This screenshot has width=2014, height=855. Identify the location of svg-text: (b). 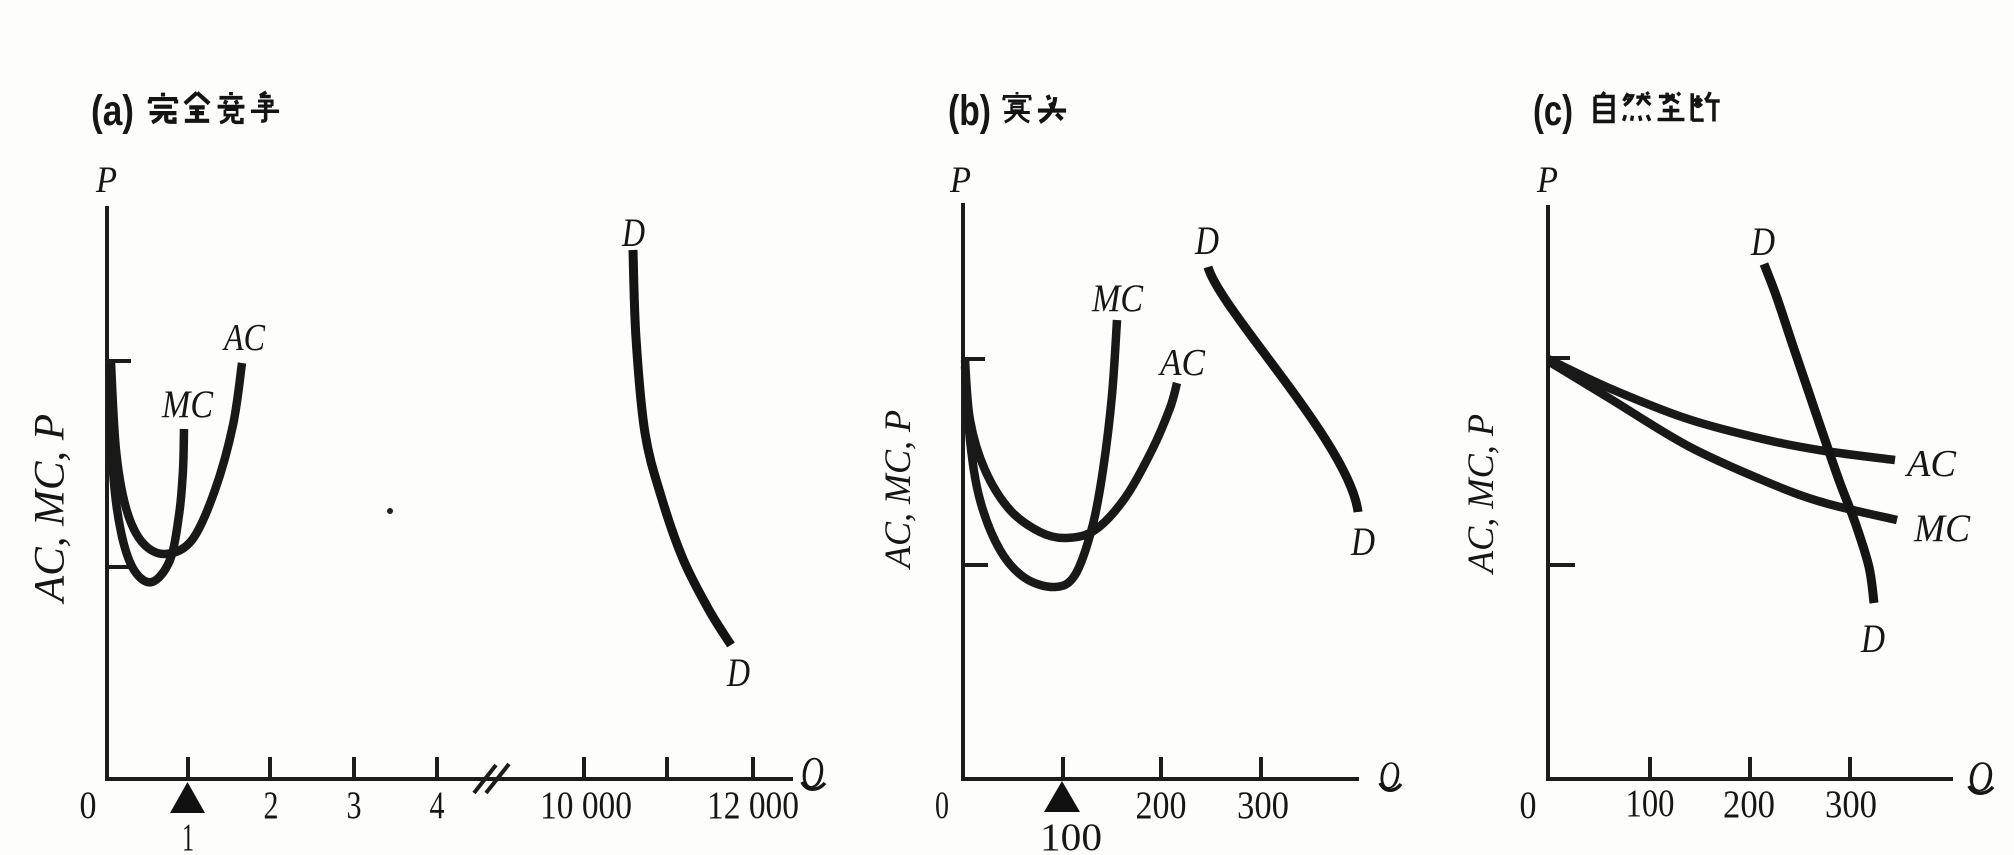
(969, 111).